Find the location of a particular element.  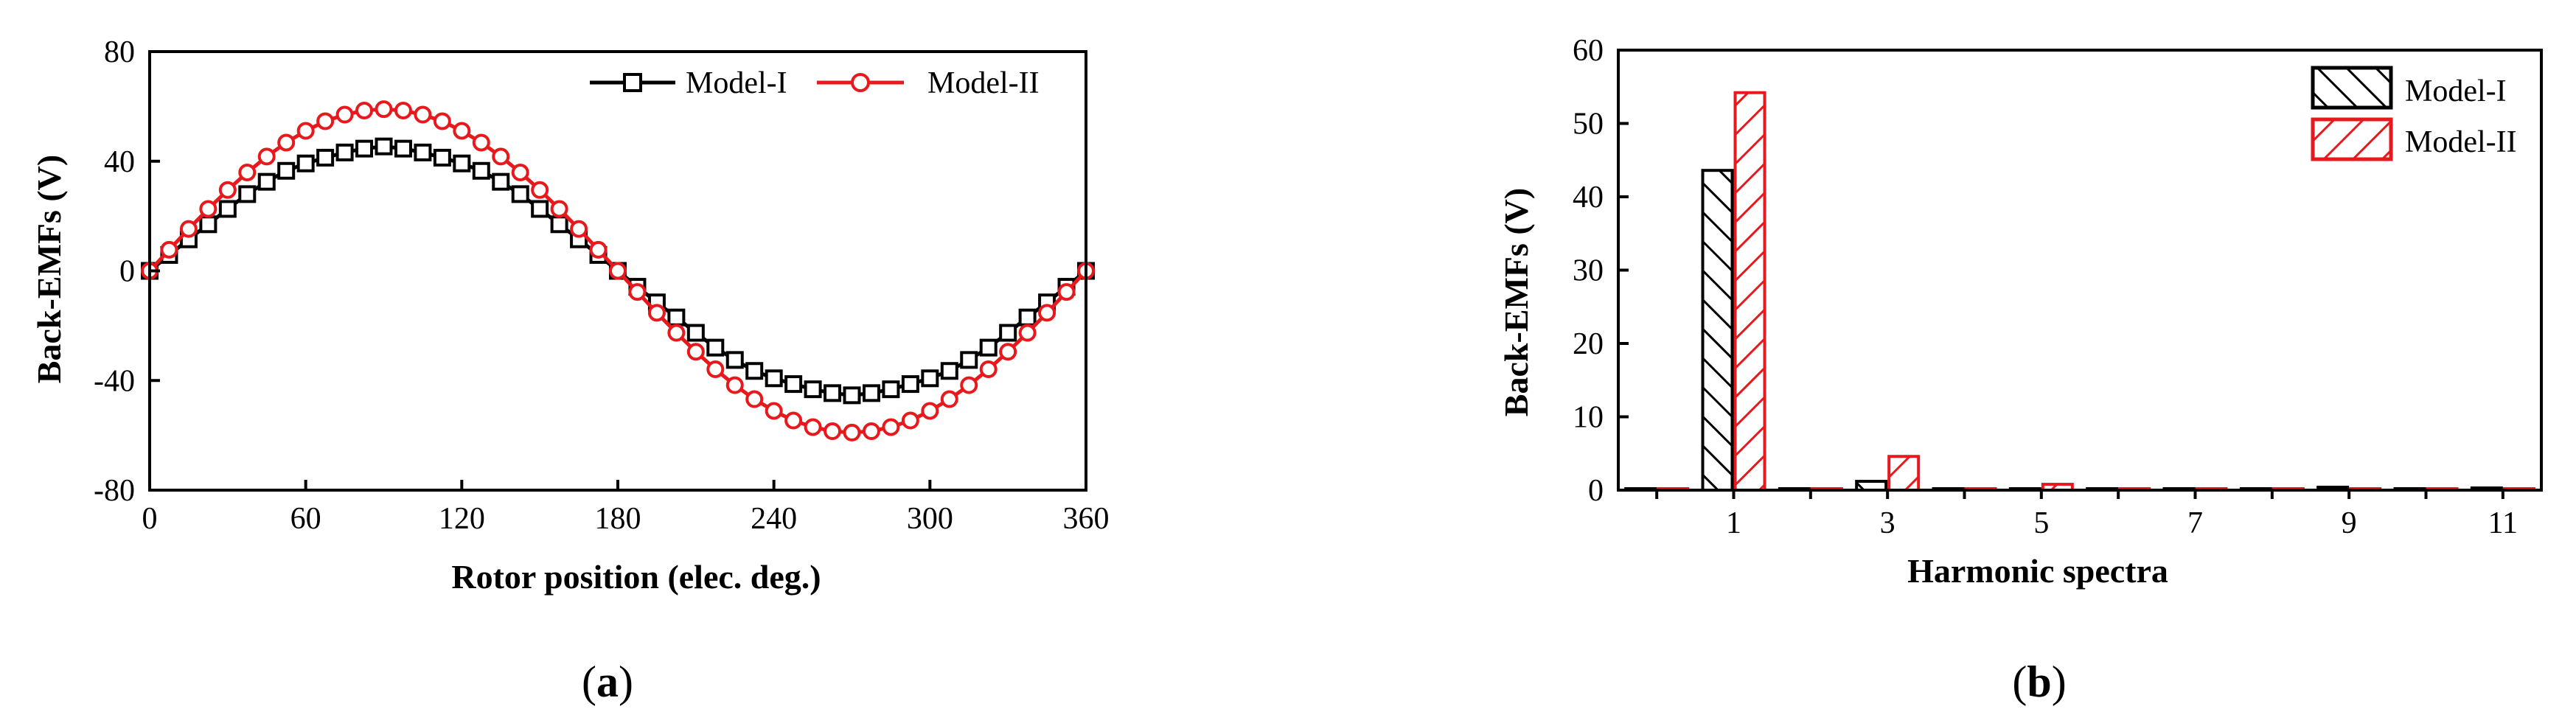

y-tick-label: 60 is located at coordinates (1589, 51).